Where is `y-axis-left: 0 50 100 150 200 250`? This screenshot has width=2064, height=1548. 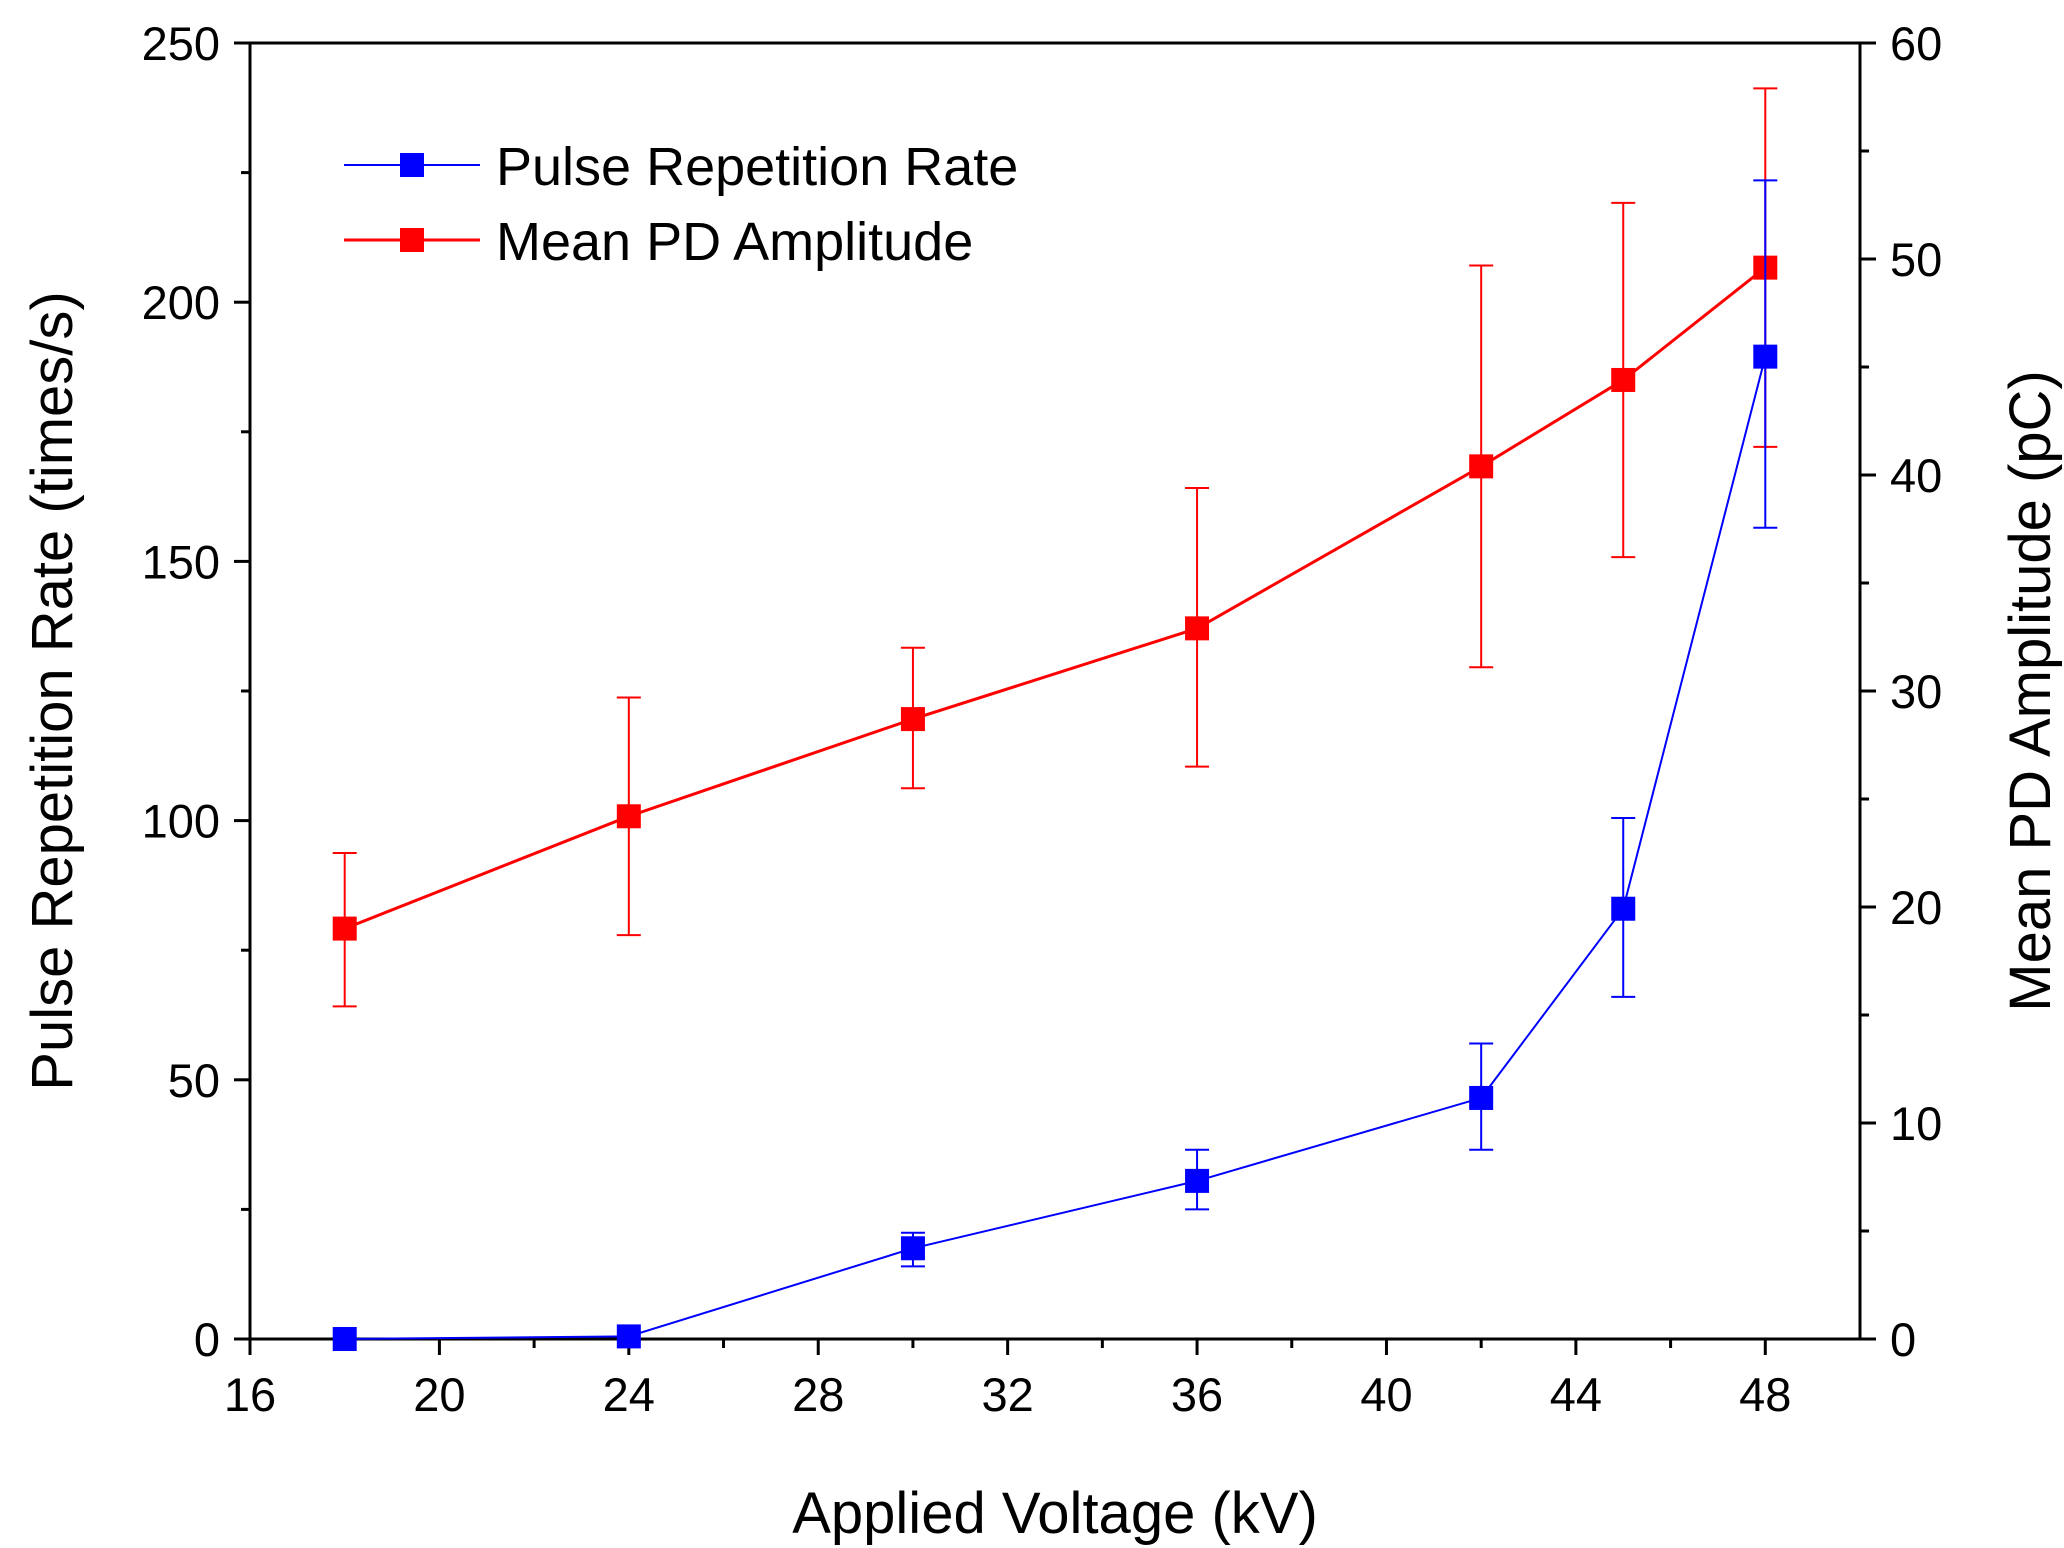
y-axis-left: 0 50 100 150 200 250 is located at coordinates (196, 691).